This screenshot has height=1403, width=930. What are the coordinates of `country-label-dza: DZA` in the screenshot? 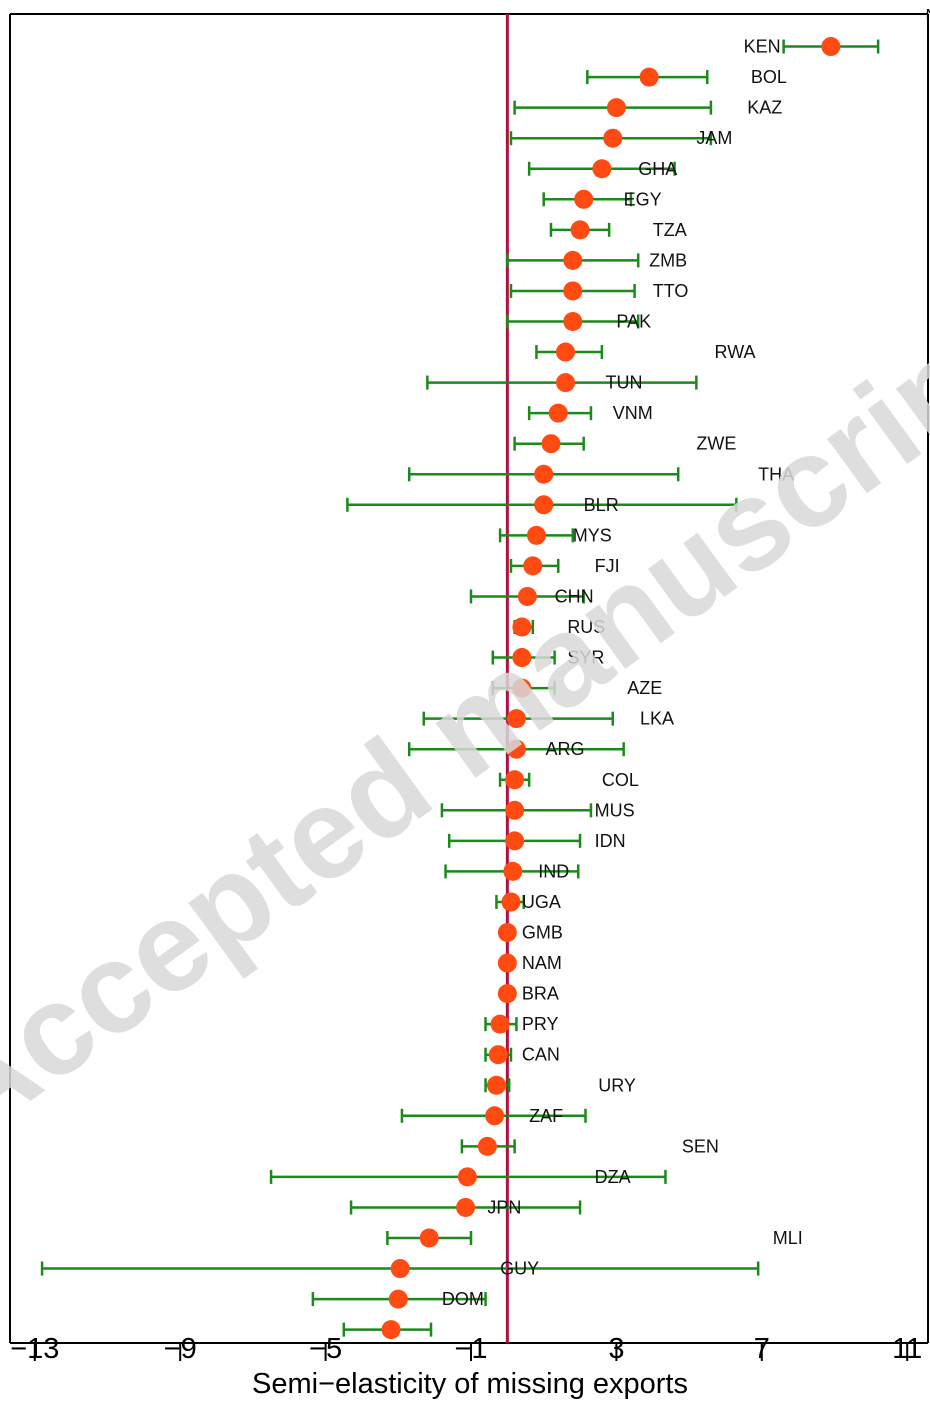 It's located at (613, 1177).